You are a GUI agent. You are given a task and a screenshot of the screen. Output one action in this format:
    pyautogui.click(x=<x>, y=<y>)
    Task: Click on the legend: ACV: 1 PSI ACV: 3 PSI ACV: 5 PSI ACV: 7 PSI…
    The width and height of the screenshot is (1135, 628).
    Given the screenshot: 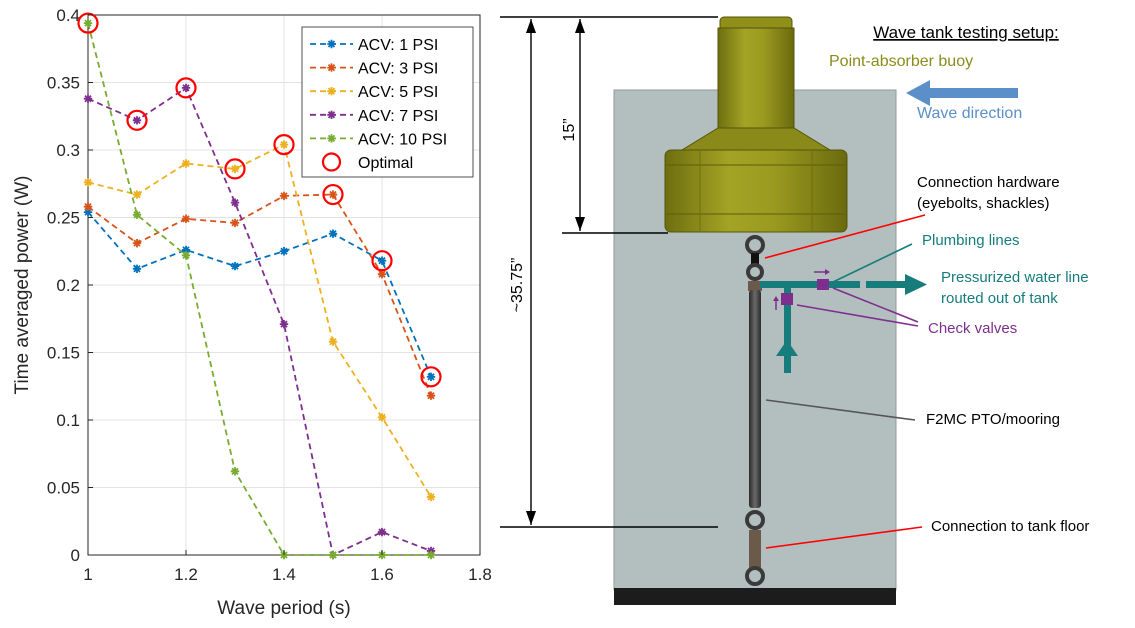 What is the action you would take?
    pyautogui.click(x=387, y=102)
    